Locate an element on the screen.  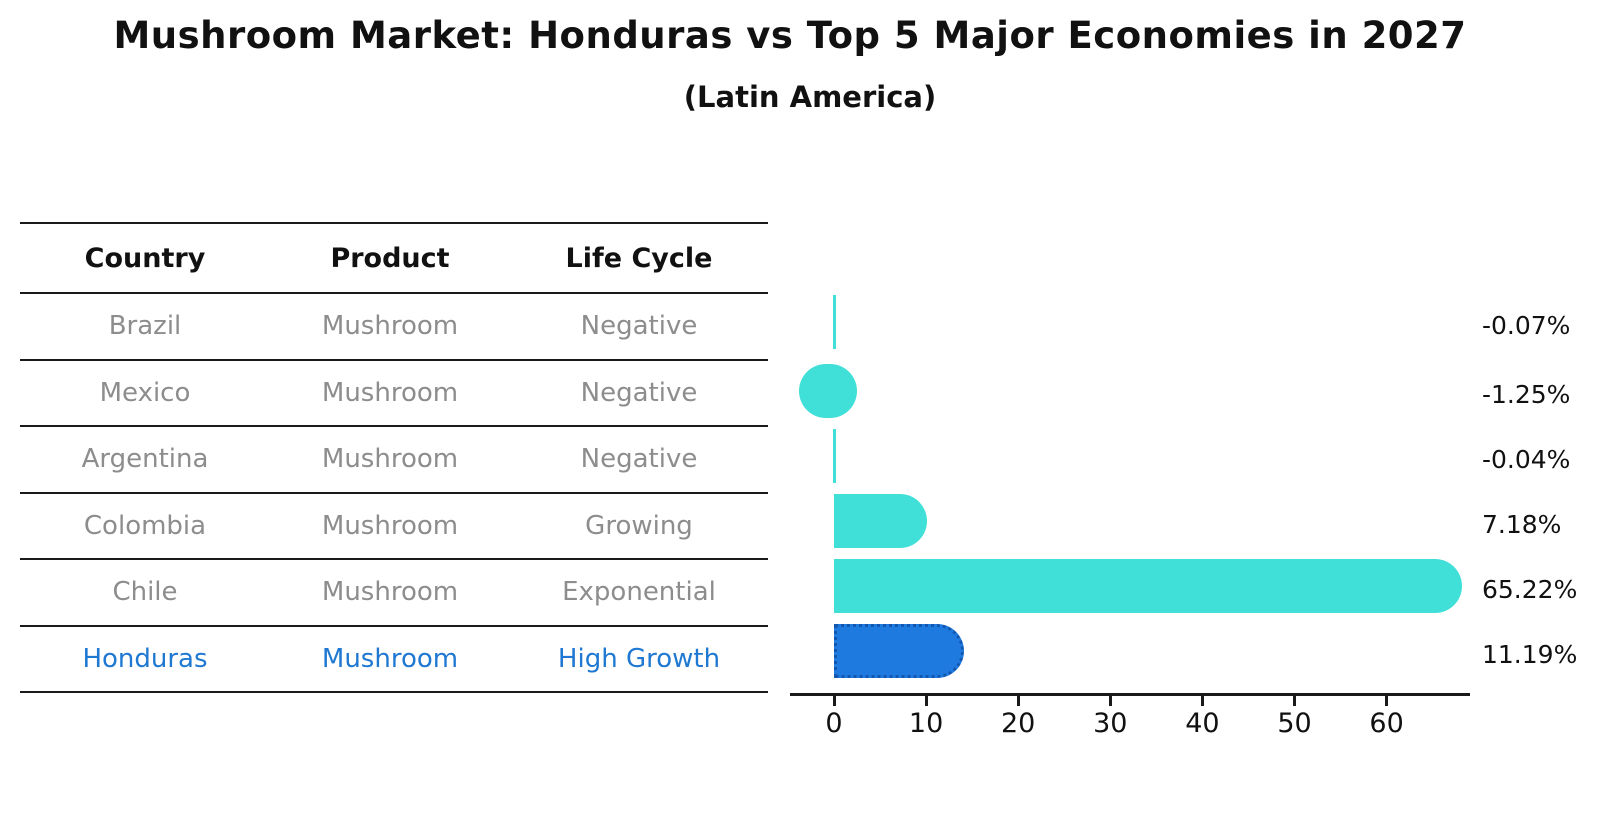
column-header-country: Country is located at coordinates (145, 258).